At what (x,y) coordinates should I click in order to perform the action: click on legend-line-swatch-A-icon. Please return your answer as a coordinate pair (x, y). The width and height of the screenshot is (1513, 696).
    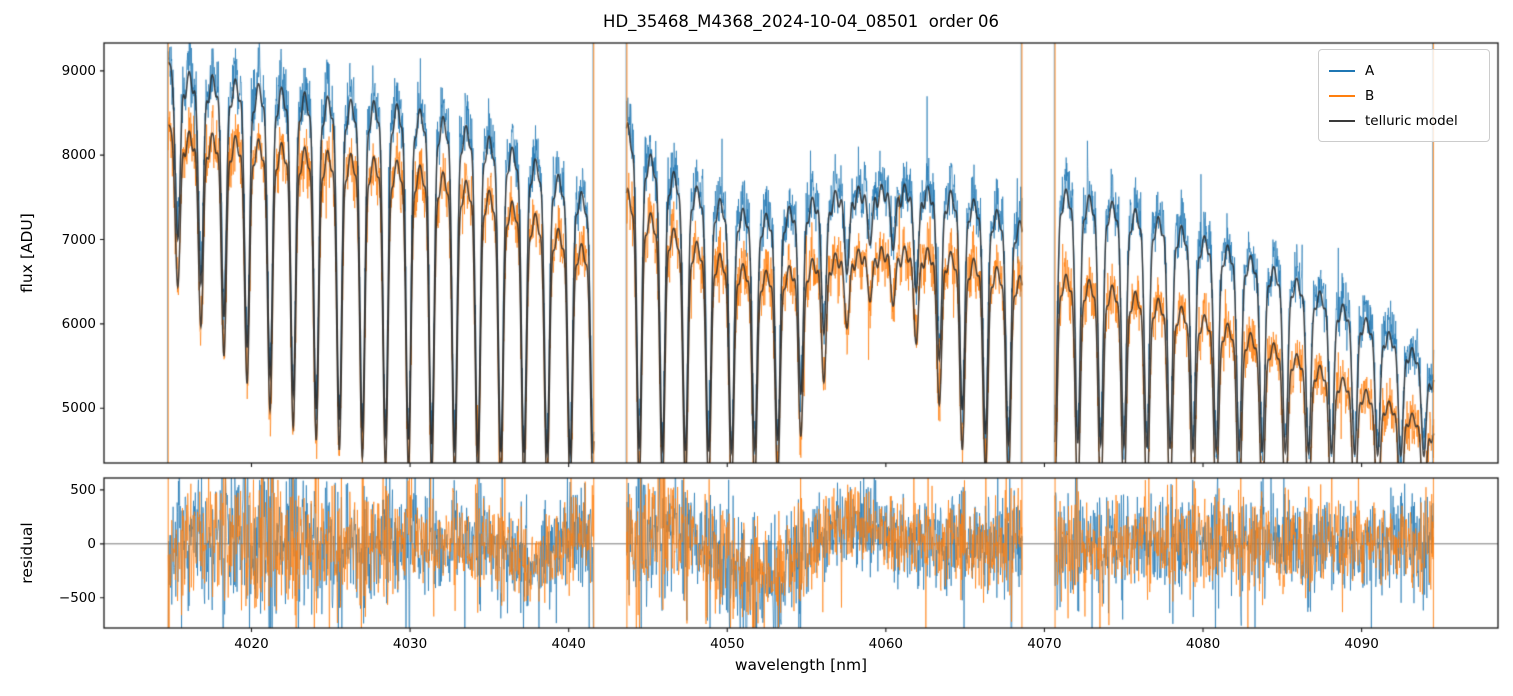
    Looking at the image, I should click on (1342, 70).